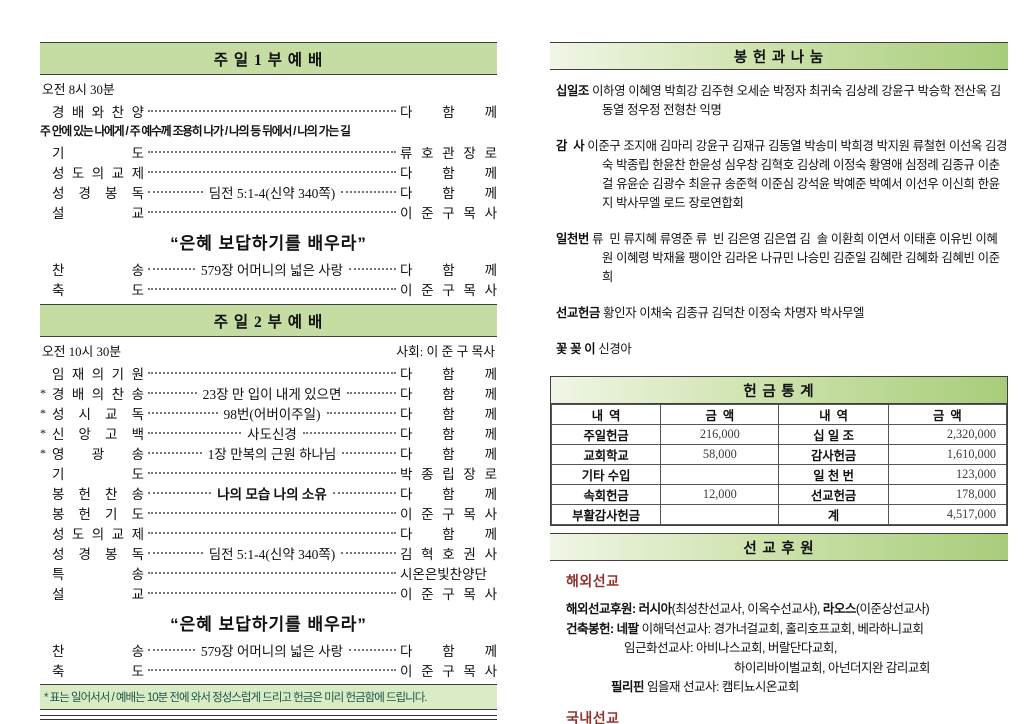  I want to click on offering-category-label: 감 사, so click(570, 146).